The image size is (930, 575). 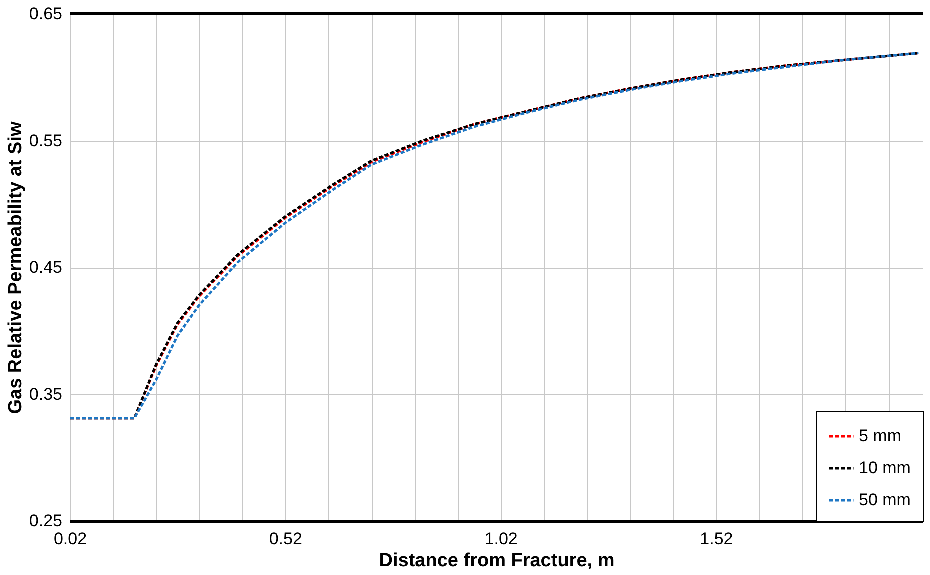 What do you see at coordinates (15, 268) in the screenshot?
I see `y-axis-title: Gas Relative Permeability at Siw` at bounding box center [15, 268].